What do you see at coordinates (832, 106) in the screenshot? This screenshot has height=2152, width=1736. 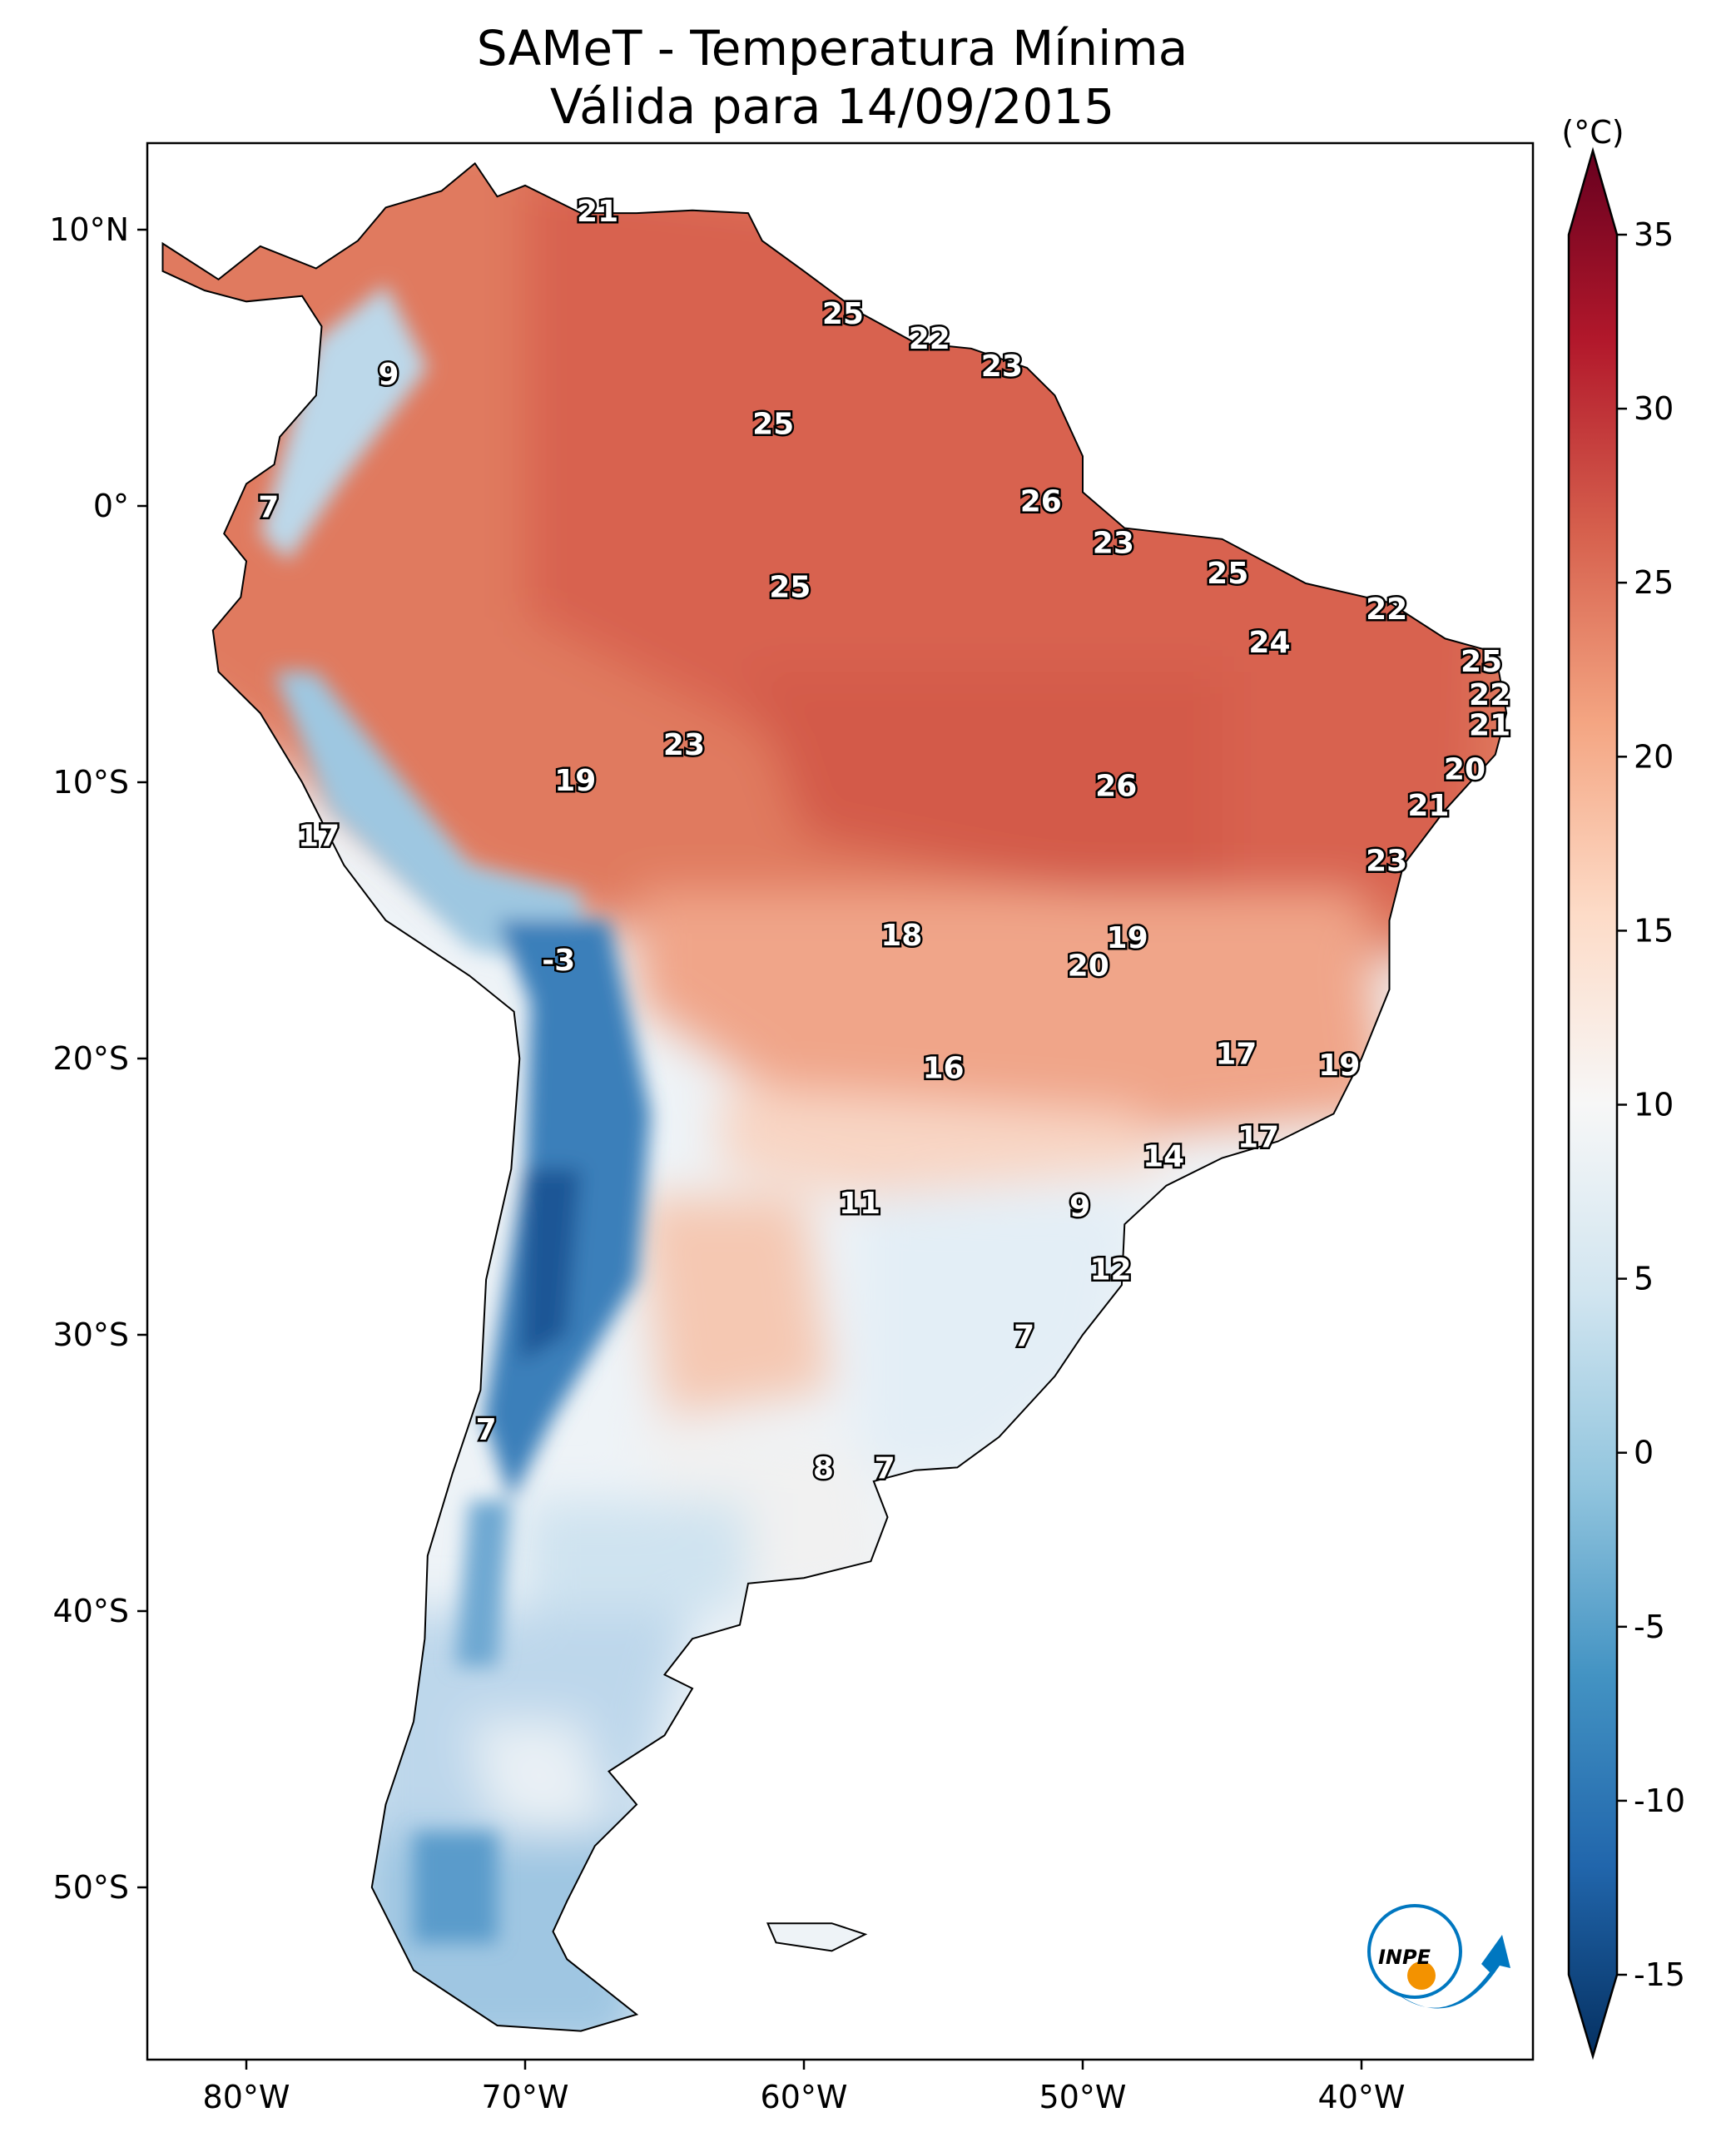 I see `title-line2: Válida para 14/09/2015` at bounding box center [832, 106].